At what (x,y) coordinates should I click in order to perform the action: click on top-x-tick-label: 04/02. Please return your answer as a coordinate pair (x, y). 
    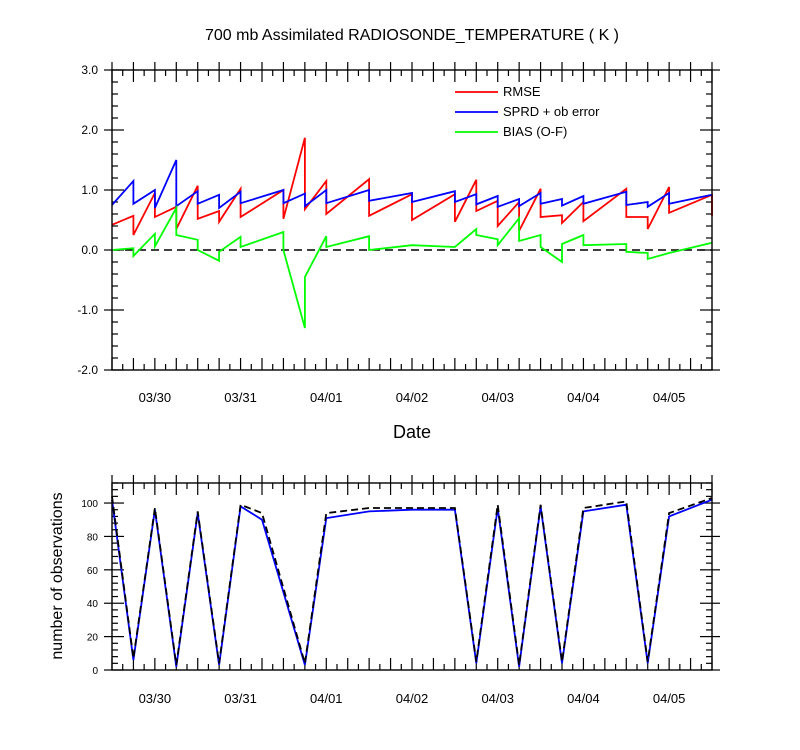
    Looking at the image, I should click on (412, 397).